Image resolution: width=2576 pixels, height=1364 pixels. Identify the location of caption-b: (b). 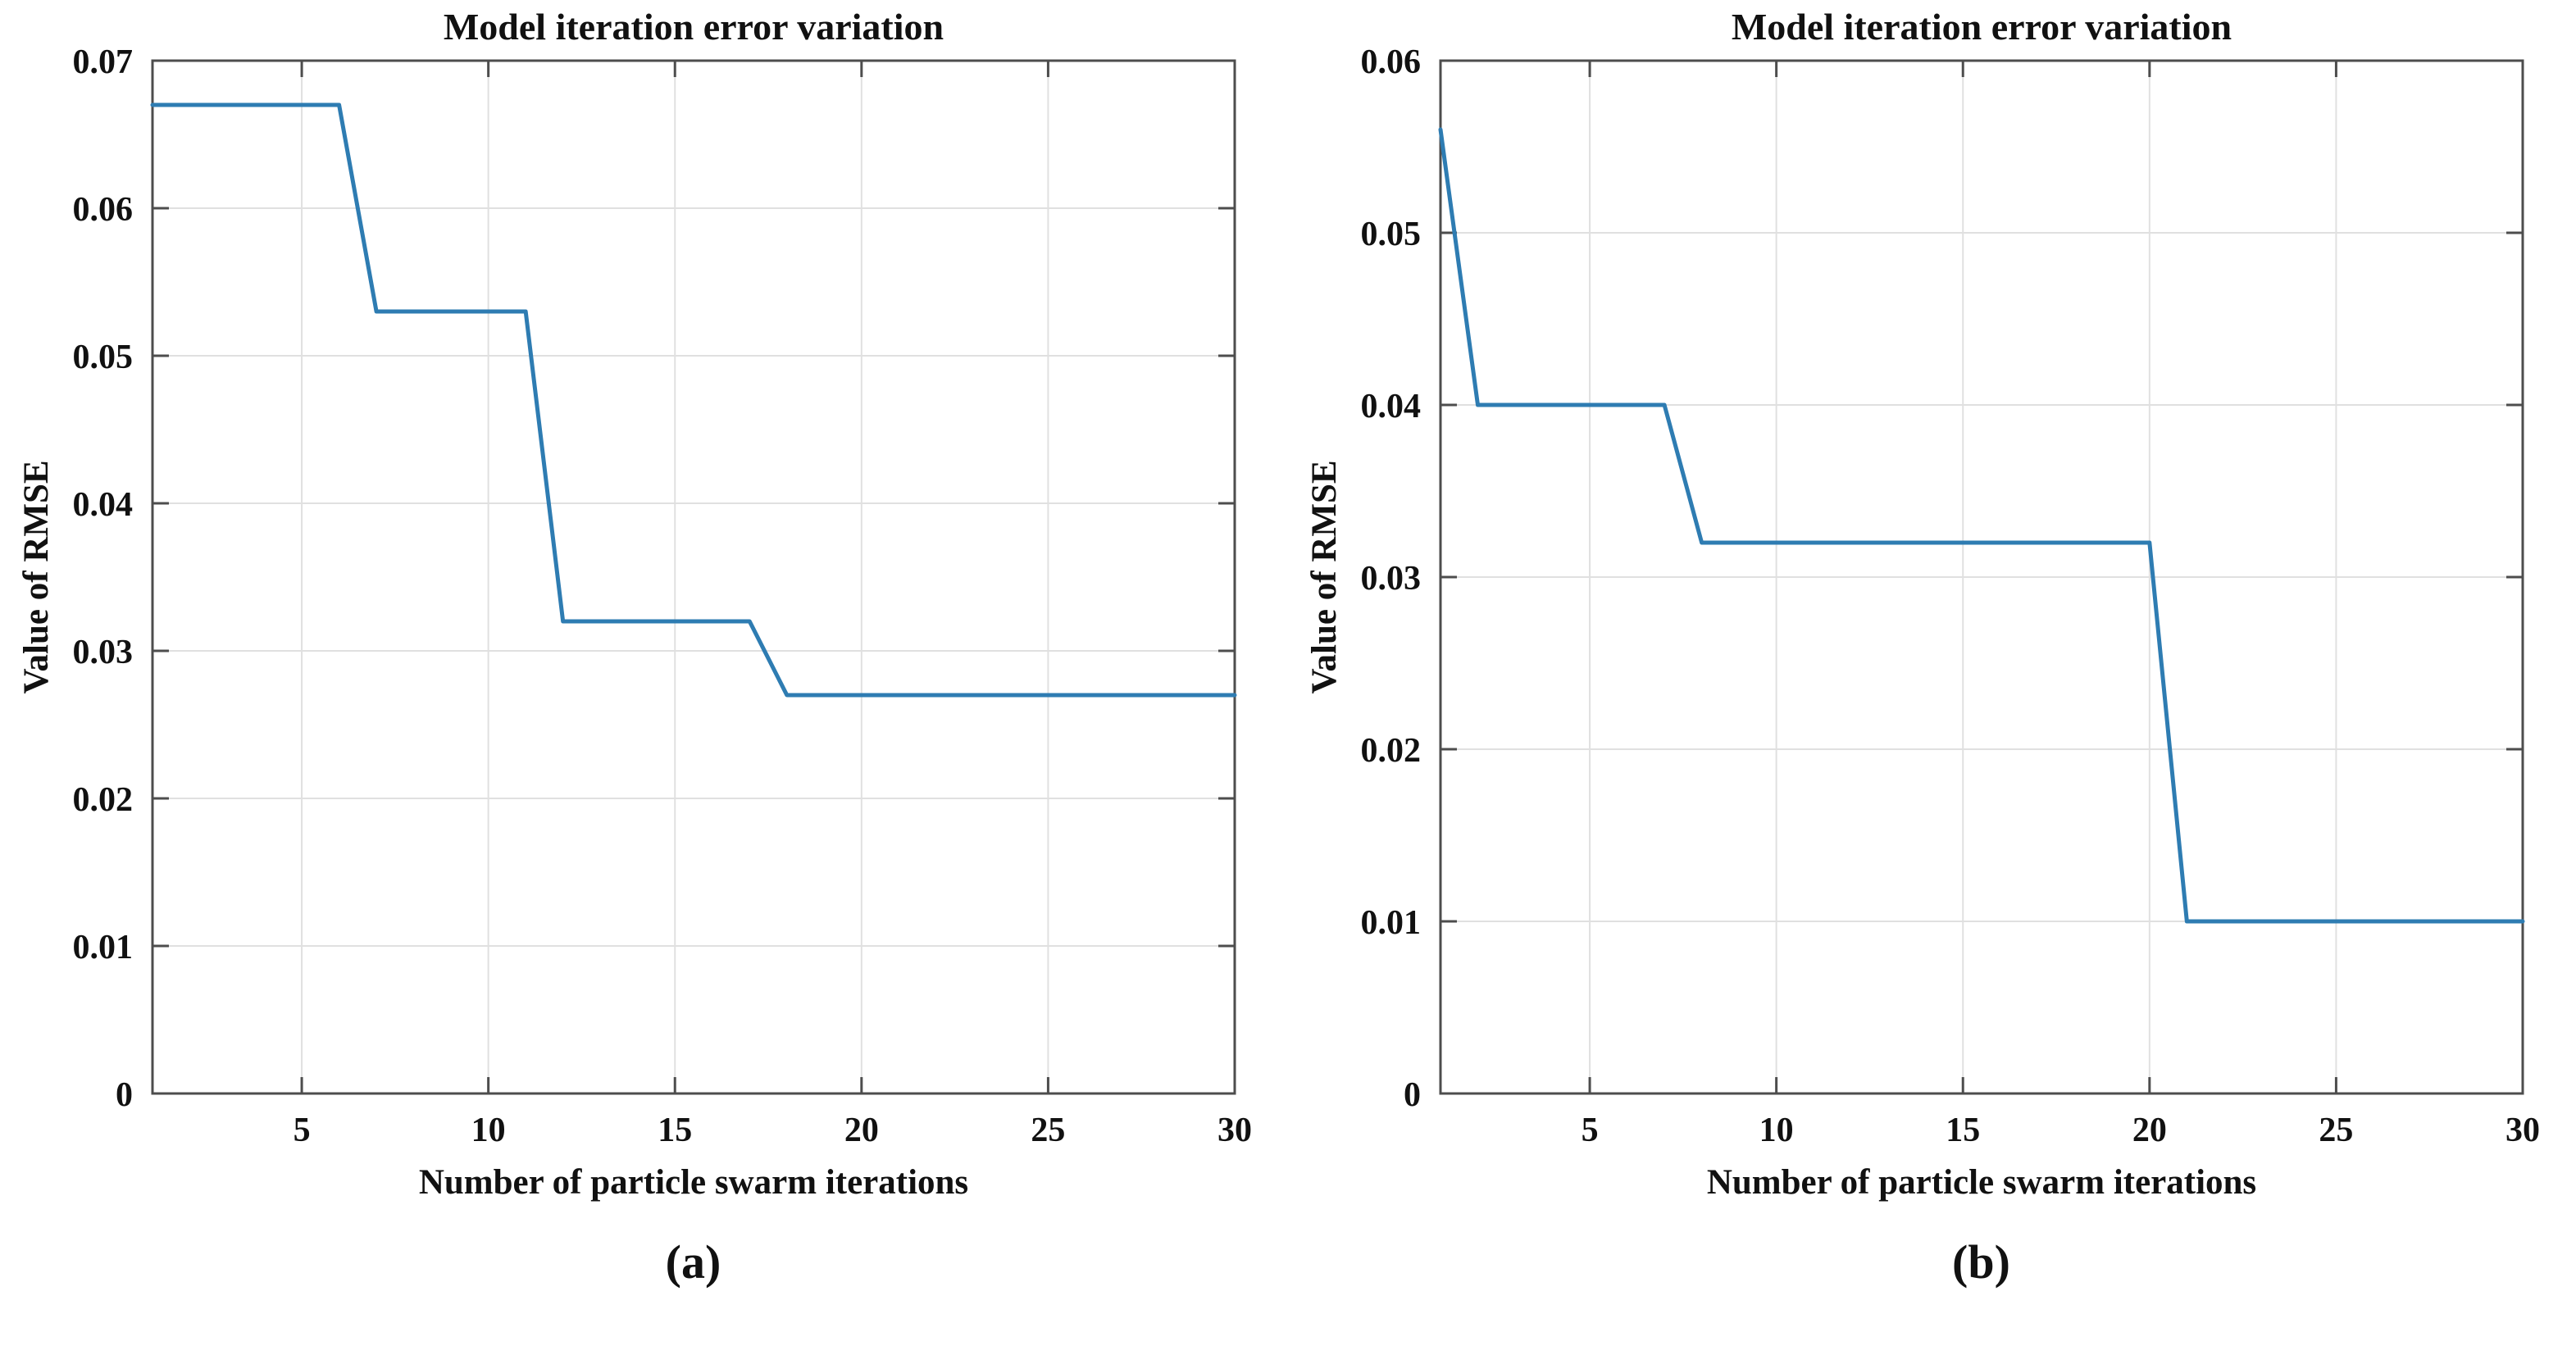
(1981, 1262).